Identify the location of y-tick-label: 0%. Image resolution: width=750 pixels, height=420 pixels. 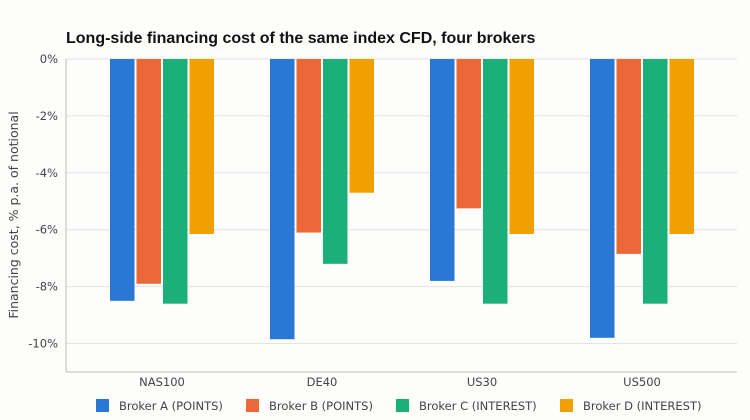
(49, 59).